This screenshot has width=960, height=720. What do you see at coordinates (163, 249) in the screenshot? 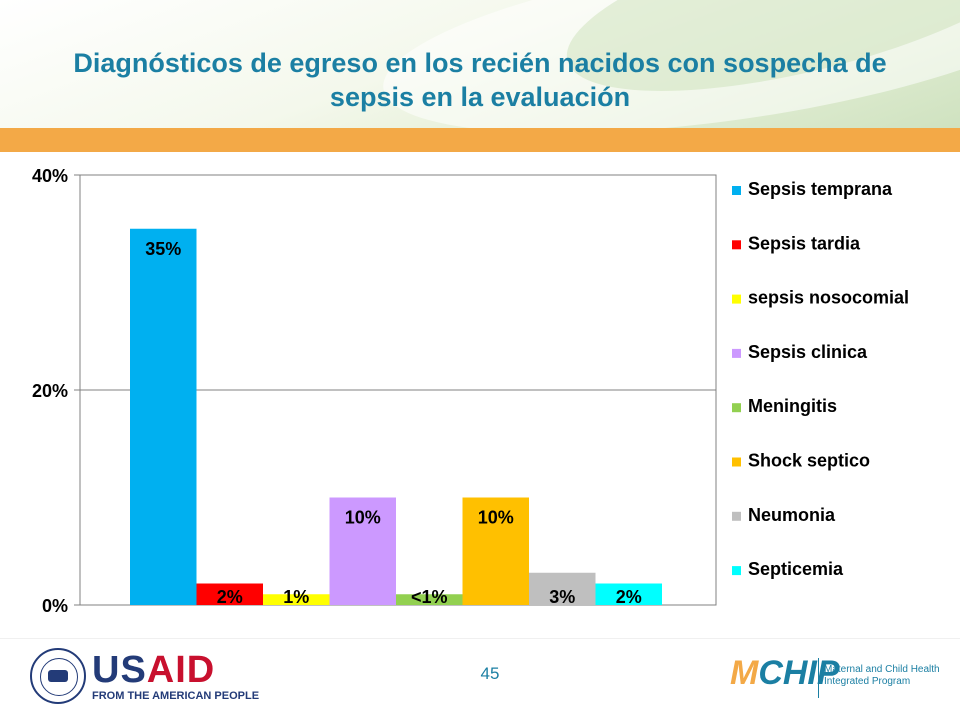
I see `data-label: 35%` at bounding box center [163, 249].